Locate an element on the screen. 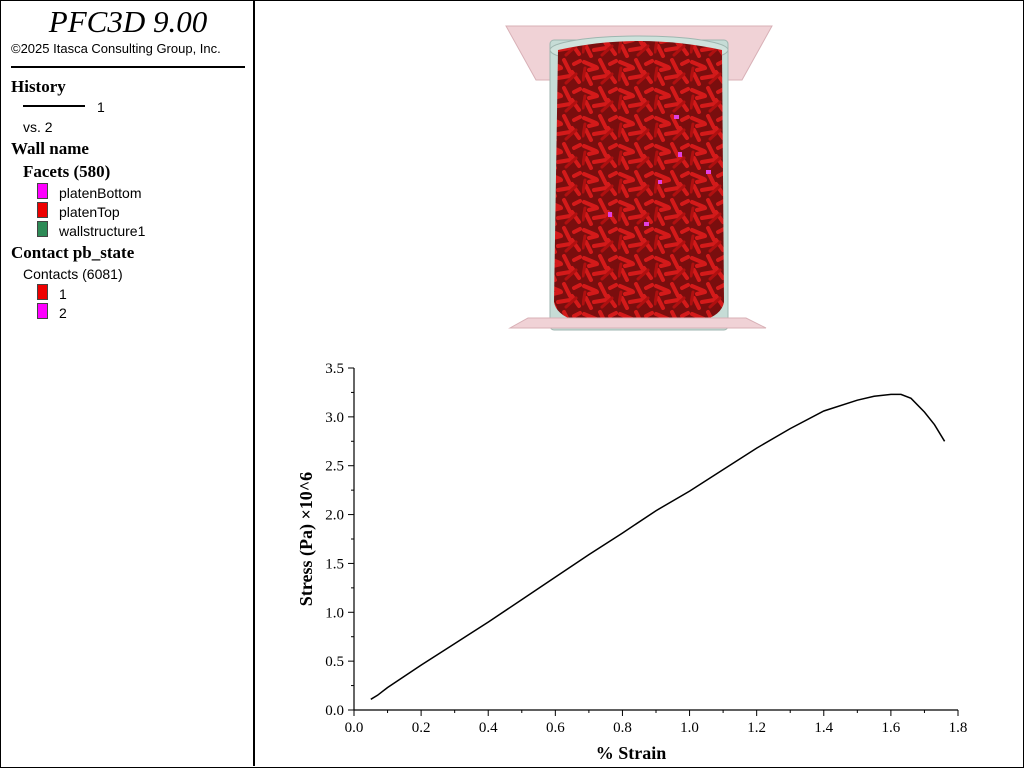  y-tick-label: 2.5 is located at coordinates (334, 467).